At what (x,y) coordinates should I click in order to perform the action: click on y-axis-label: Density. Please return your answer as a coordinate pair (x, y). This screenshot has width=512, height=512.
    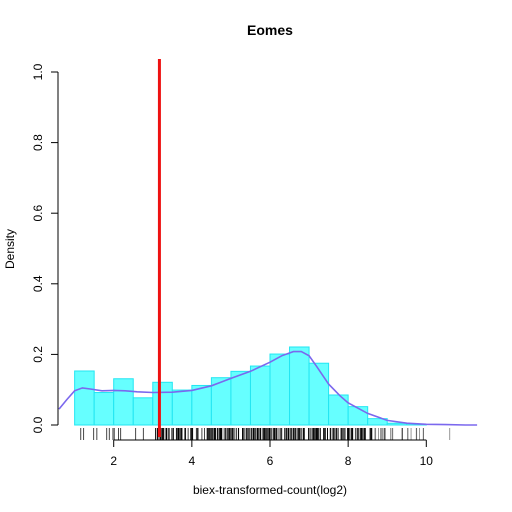
    Looking at the image, I should click on (10, 249).